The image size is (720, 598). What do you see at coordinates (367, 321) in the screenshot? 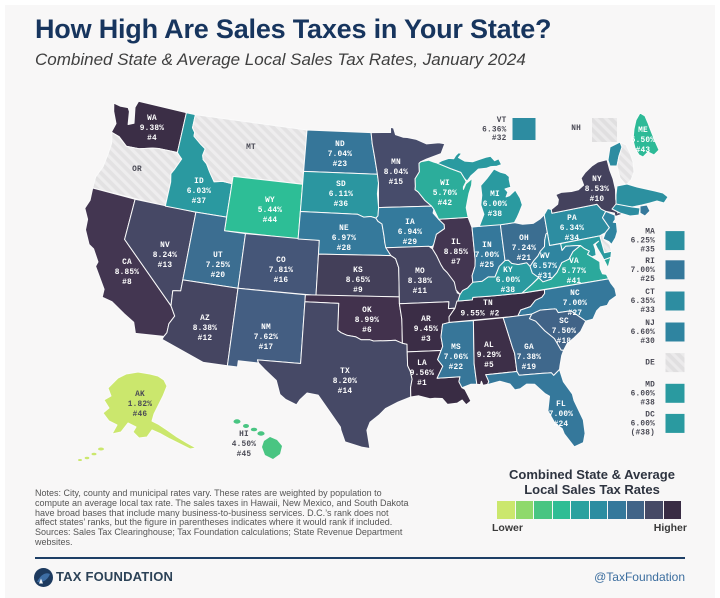
I see `svg-text: 8.99%` at bounding box center [367, 321].